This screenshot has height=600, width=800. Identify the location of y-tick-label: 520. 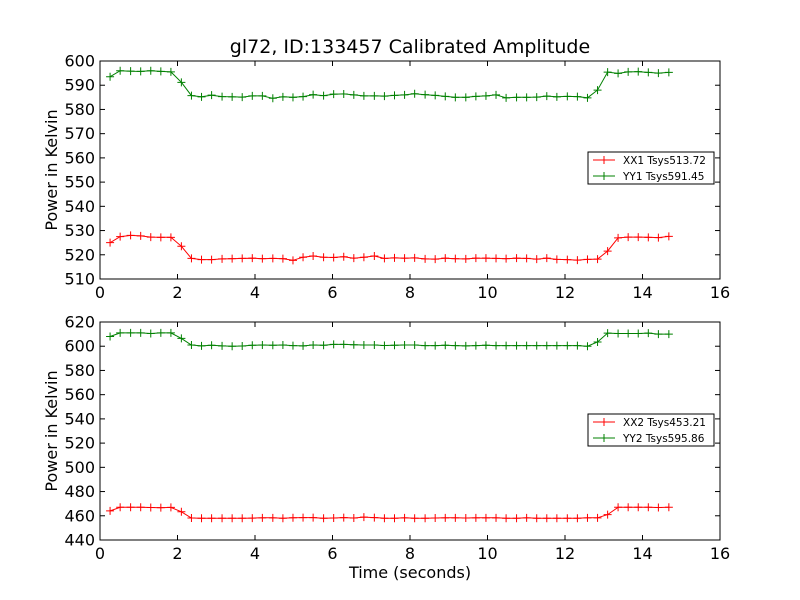
(79, 254).